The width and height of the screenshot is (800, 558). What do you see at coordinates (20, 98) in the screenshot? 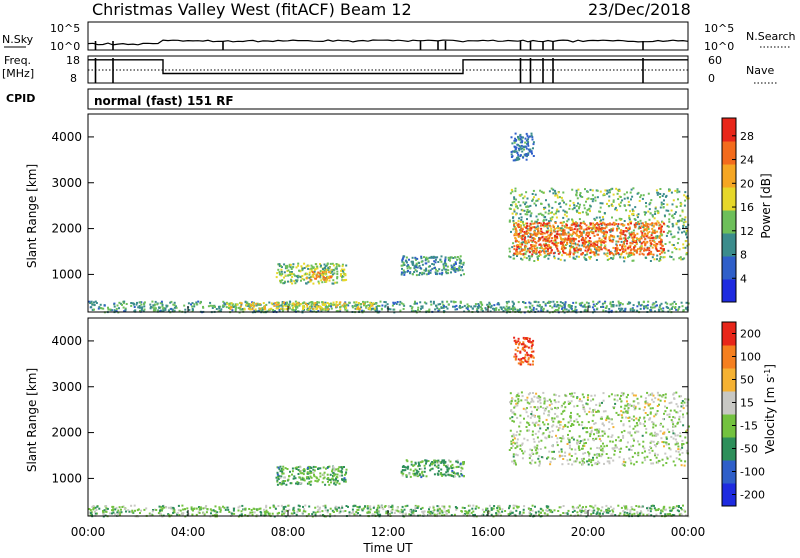
I see `cpid-label: CPID` at bounding box center [20, 98].